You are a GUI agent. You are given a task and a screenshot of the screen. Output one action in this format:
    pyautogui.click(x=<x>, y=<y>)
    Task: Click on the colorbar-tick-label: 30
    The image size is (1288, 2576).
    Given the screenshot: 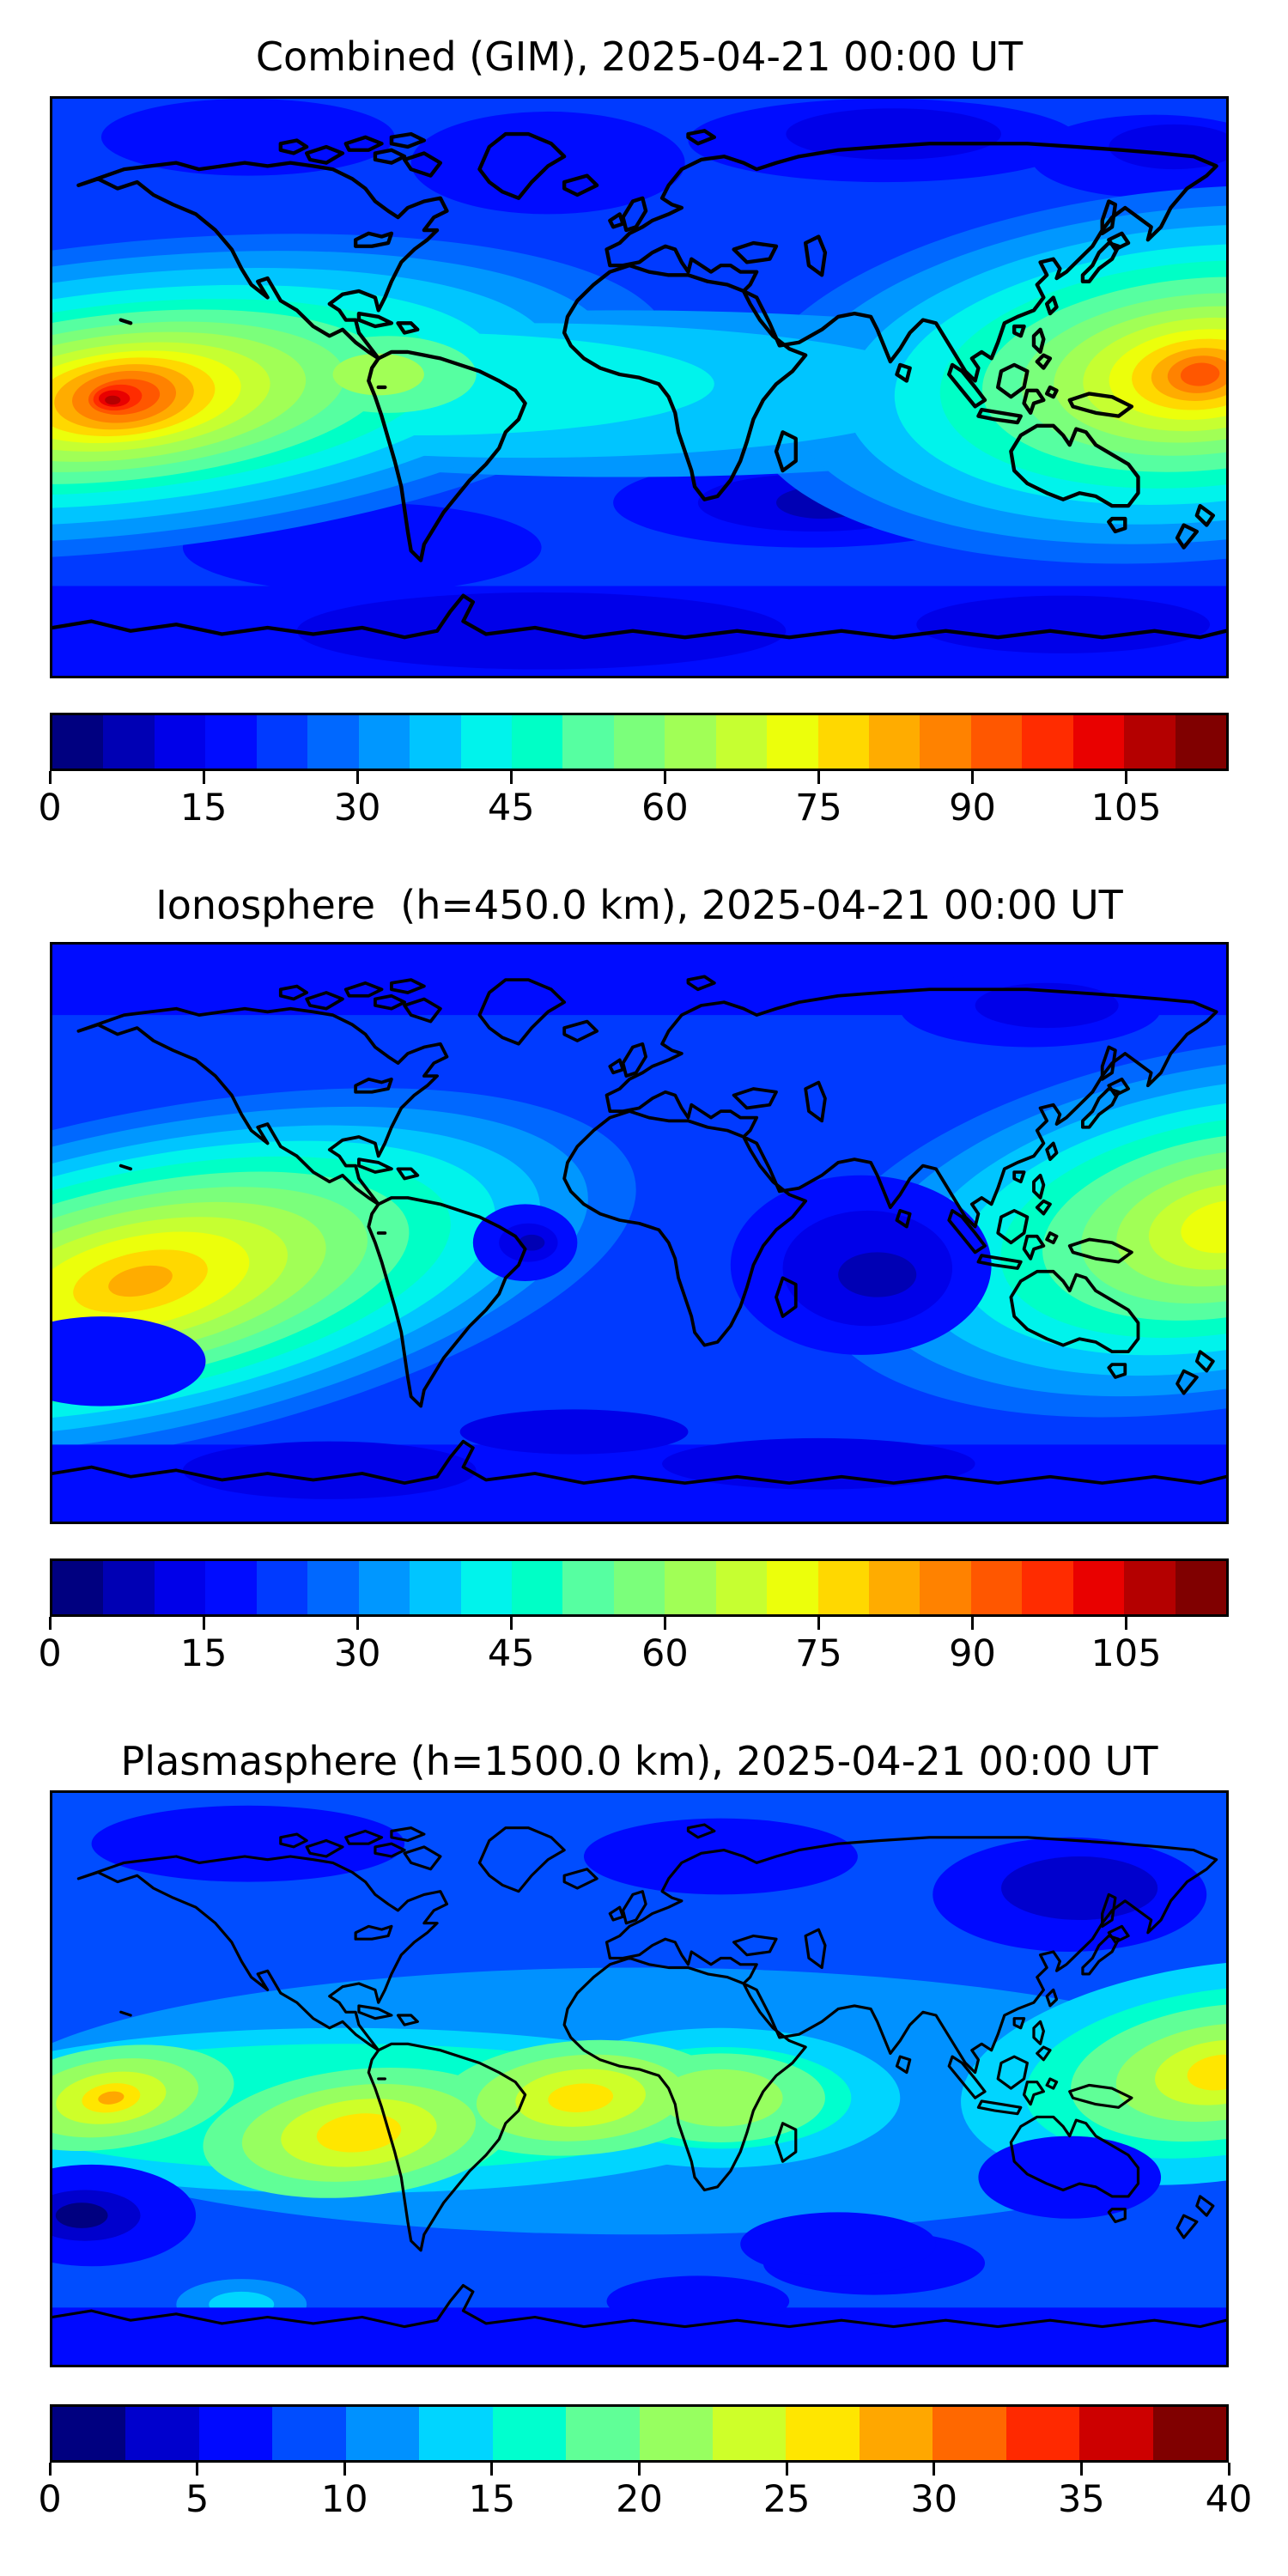 What is the action you would take?
    pyautogui.click(x=357, y=1653)
    